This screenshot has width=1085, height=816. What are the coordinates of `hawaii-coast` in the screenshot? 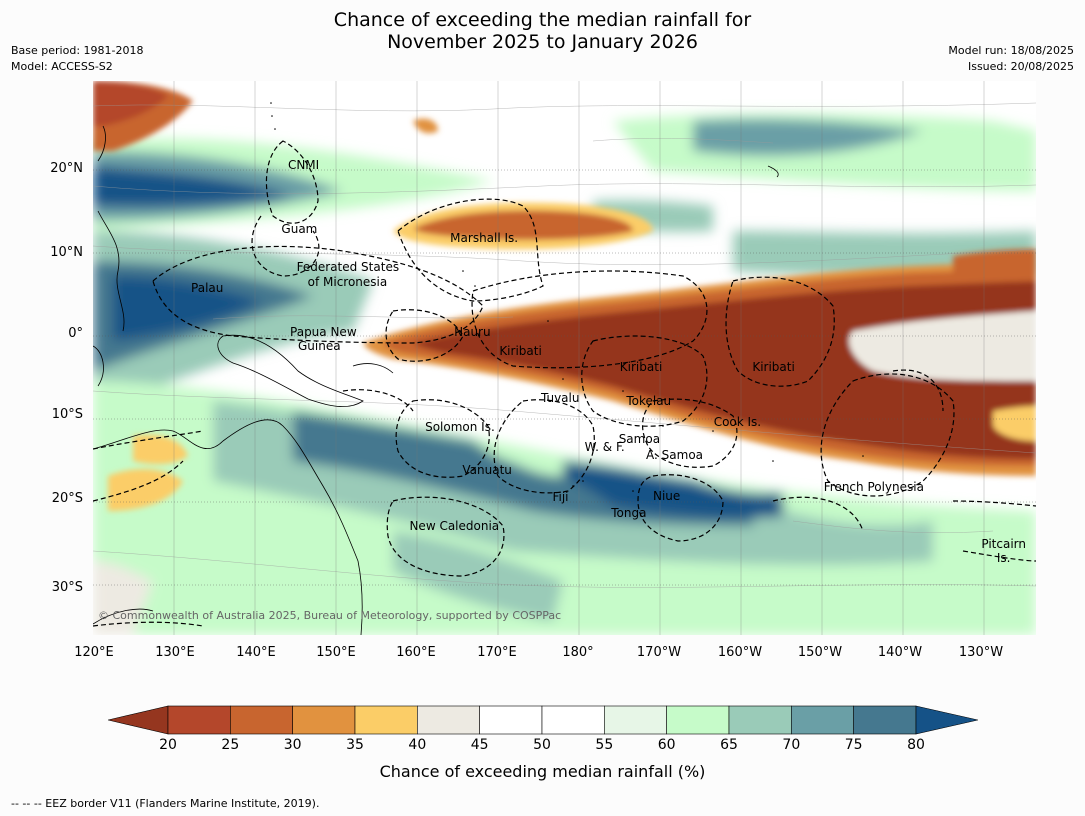 It's located at (773, 171).